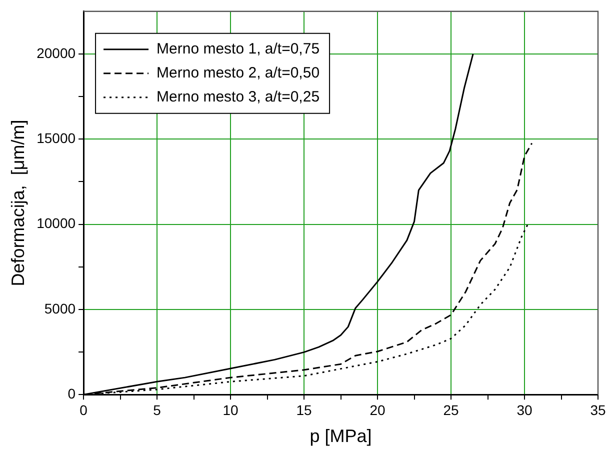 The image size is (610, 454). Describe the element at coordinates (72, 393) in the screenshot. I see `y-tick-label: 0` at that location.